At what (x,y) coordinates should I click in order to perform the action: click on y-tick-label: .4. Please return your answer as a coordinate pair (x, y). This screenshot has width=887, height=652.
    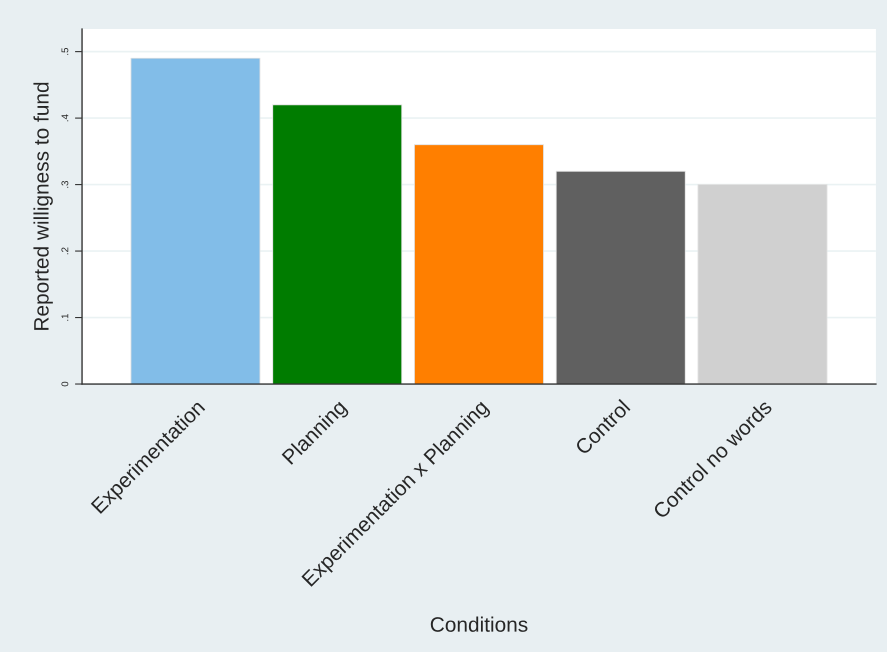
    Looking at the image, I should click on (65, 118).